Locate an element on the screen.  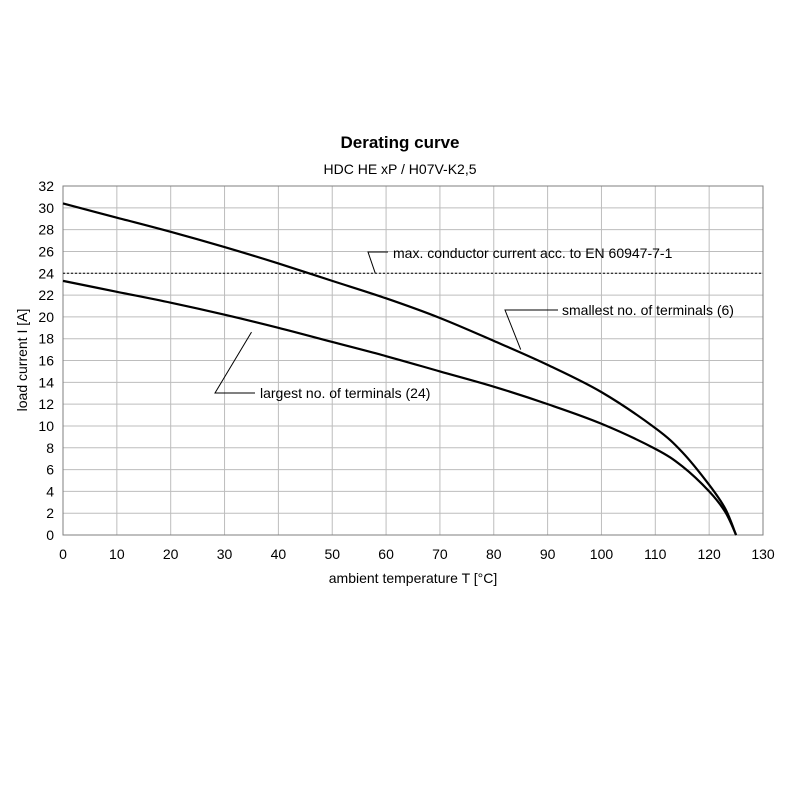
annotation-leader-largest-terminals is located at coordinates (234, 362).